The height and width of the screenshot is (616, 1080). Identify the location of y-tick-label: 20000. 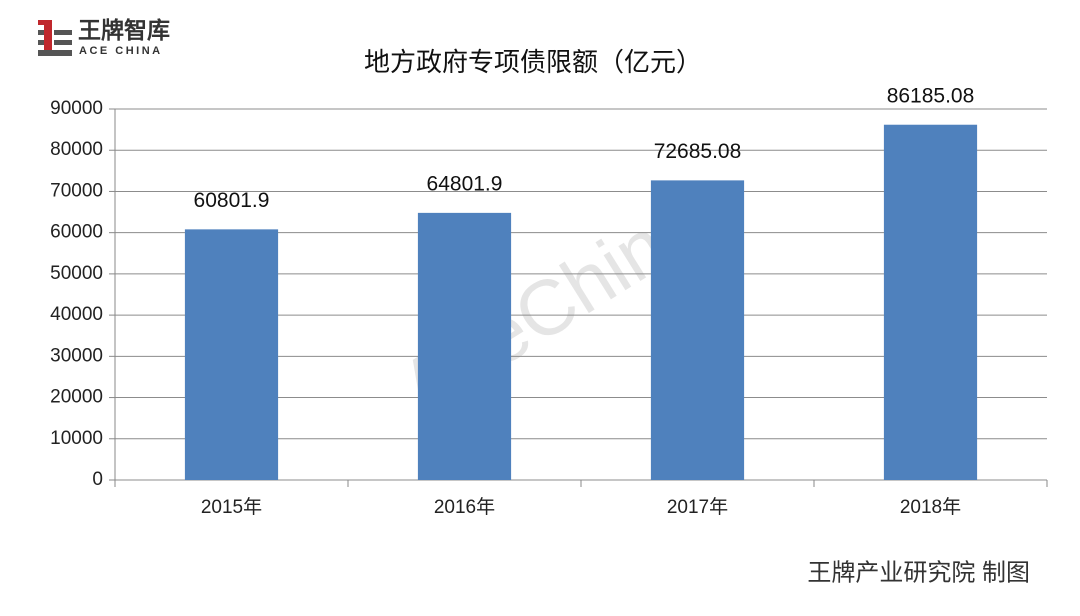
(76, 397).